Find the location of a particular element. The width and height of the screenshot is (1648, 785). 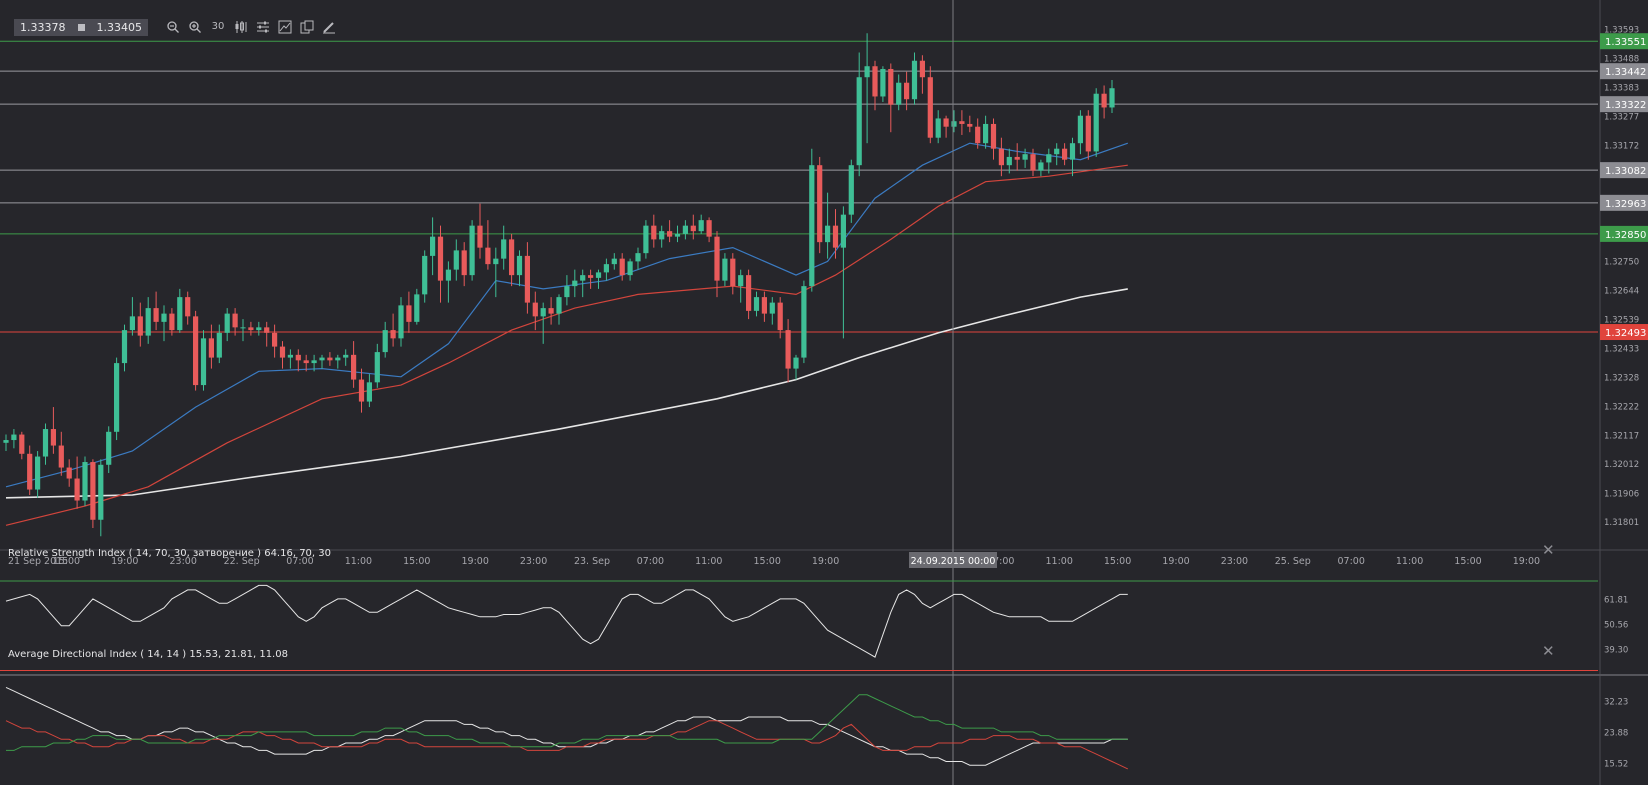

square-icon is located at coordinates (81, 27).